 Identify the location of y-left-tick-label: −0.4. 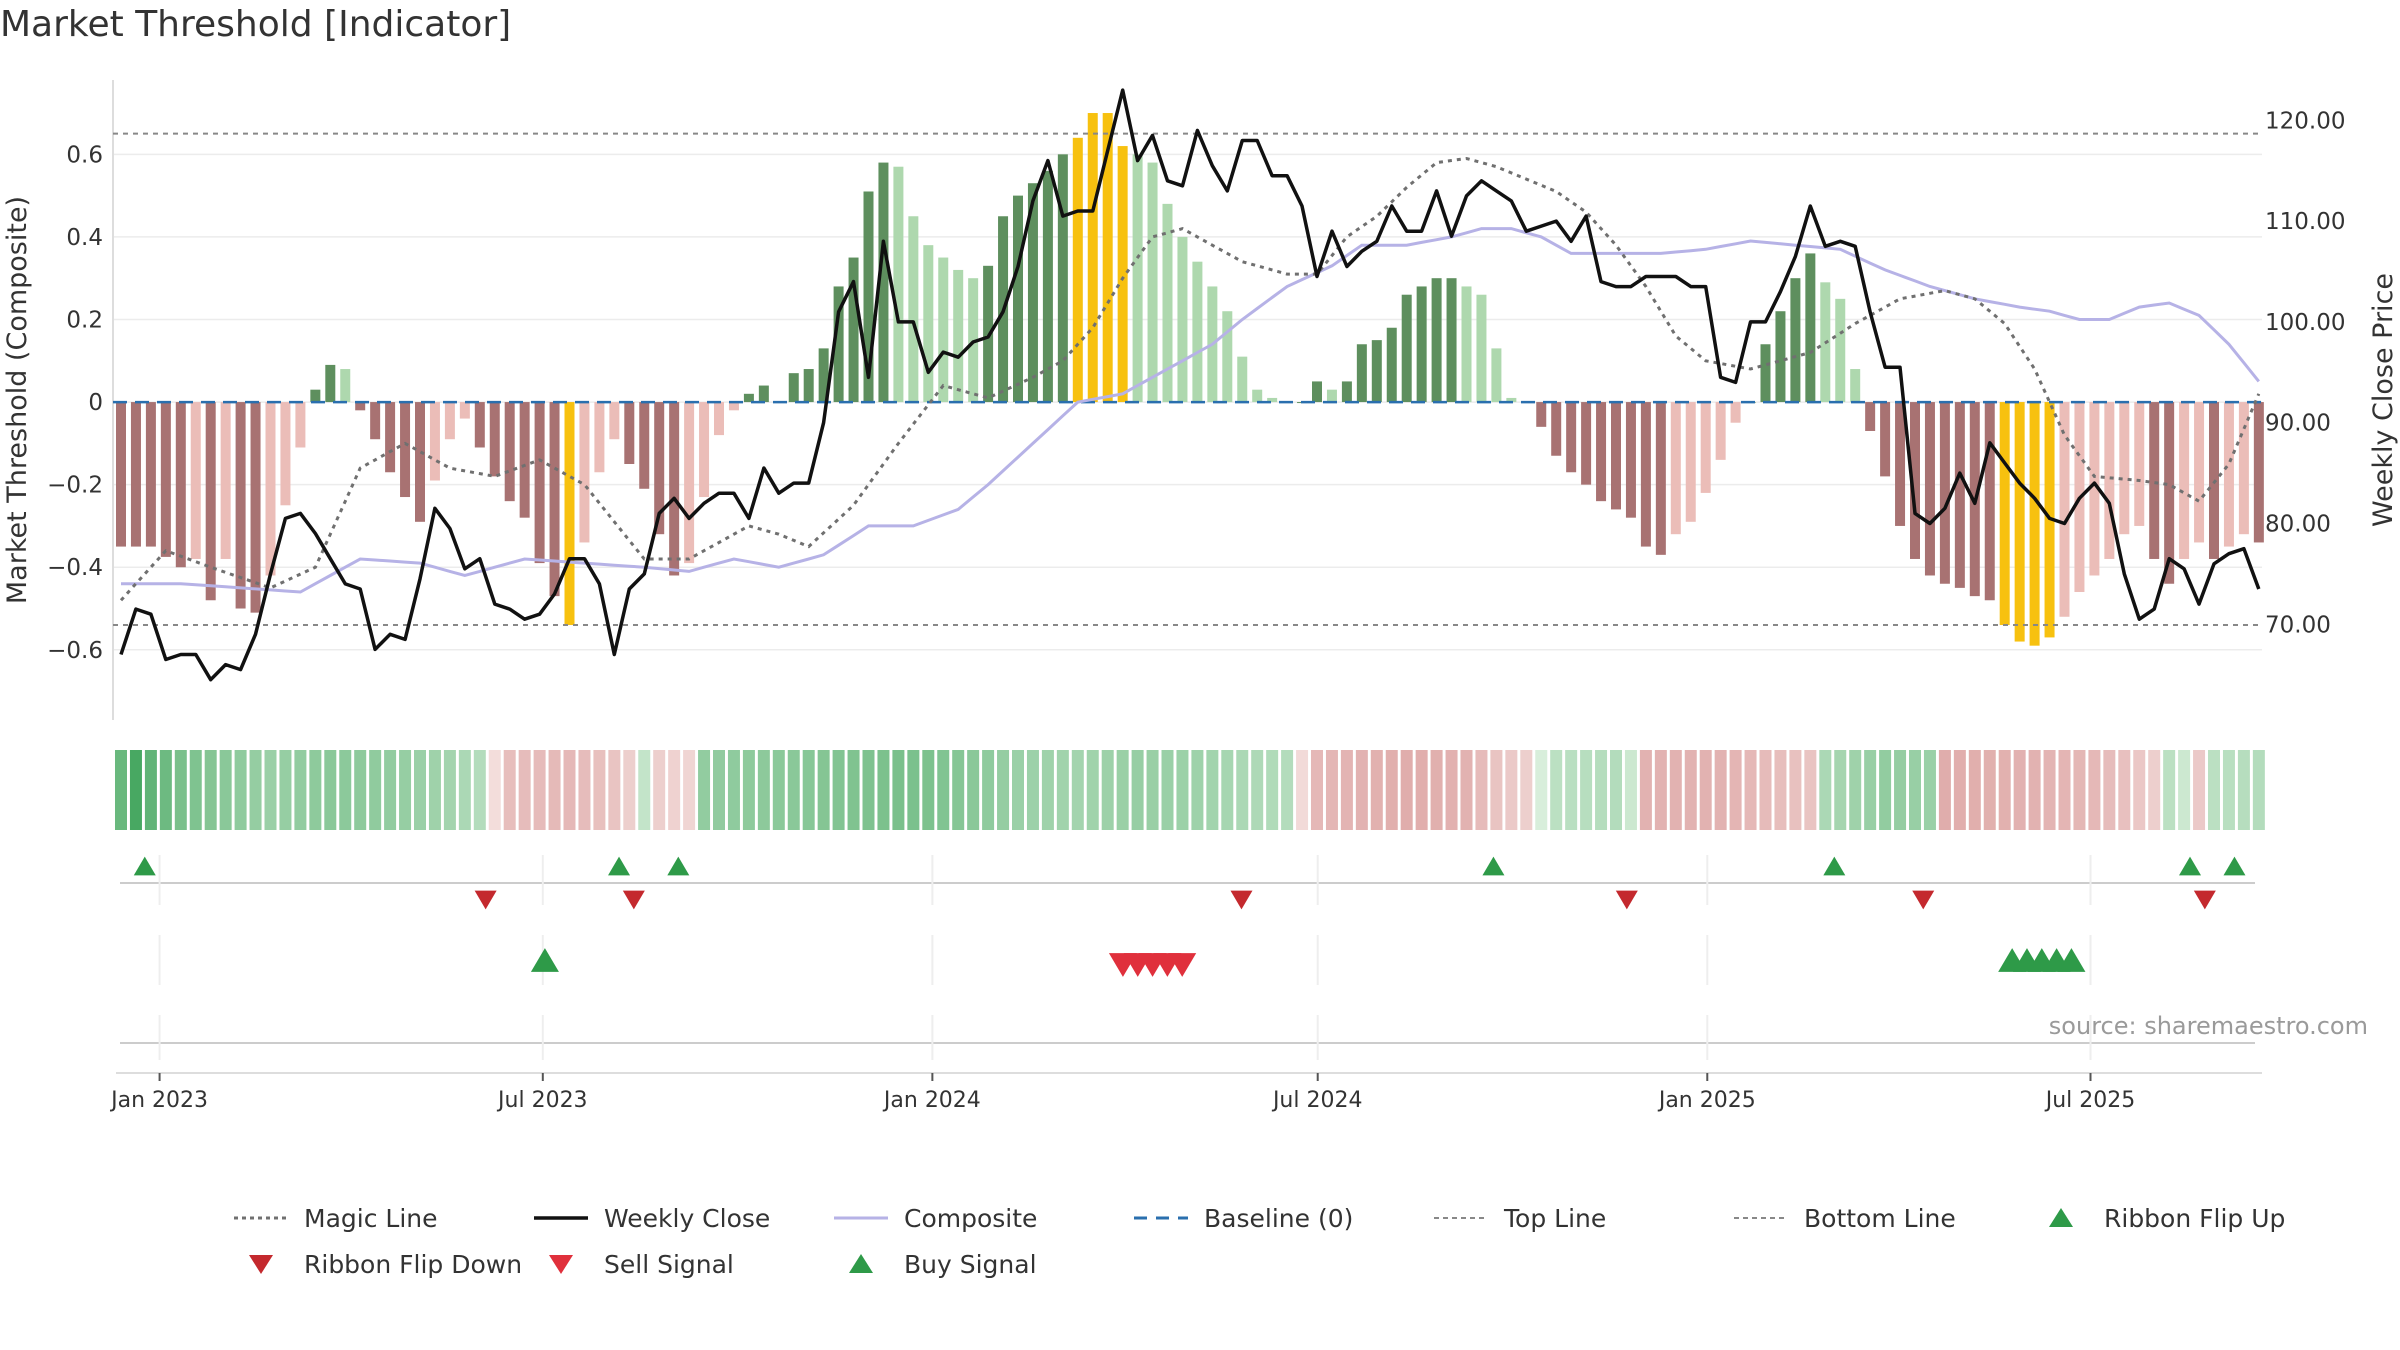
(75, 568).